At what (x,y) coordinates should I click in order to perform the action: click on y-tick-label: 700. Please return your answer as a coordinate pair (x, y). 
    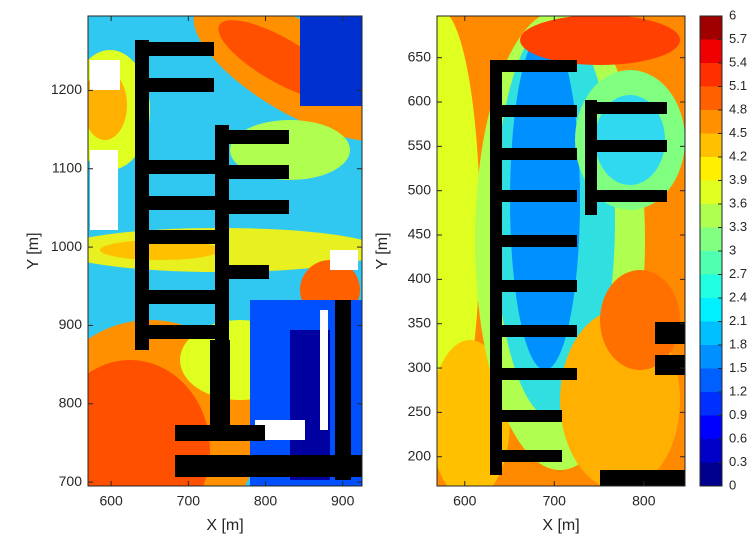
    Looking at the image, I should click on (71, 481).